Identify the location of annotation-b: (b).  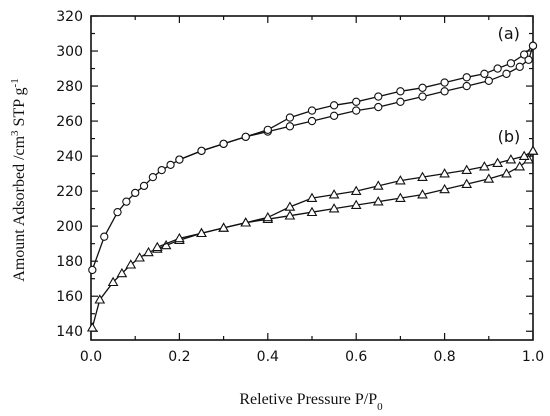
(509, 136).